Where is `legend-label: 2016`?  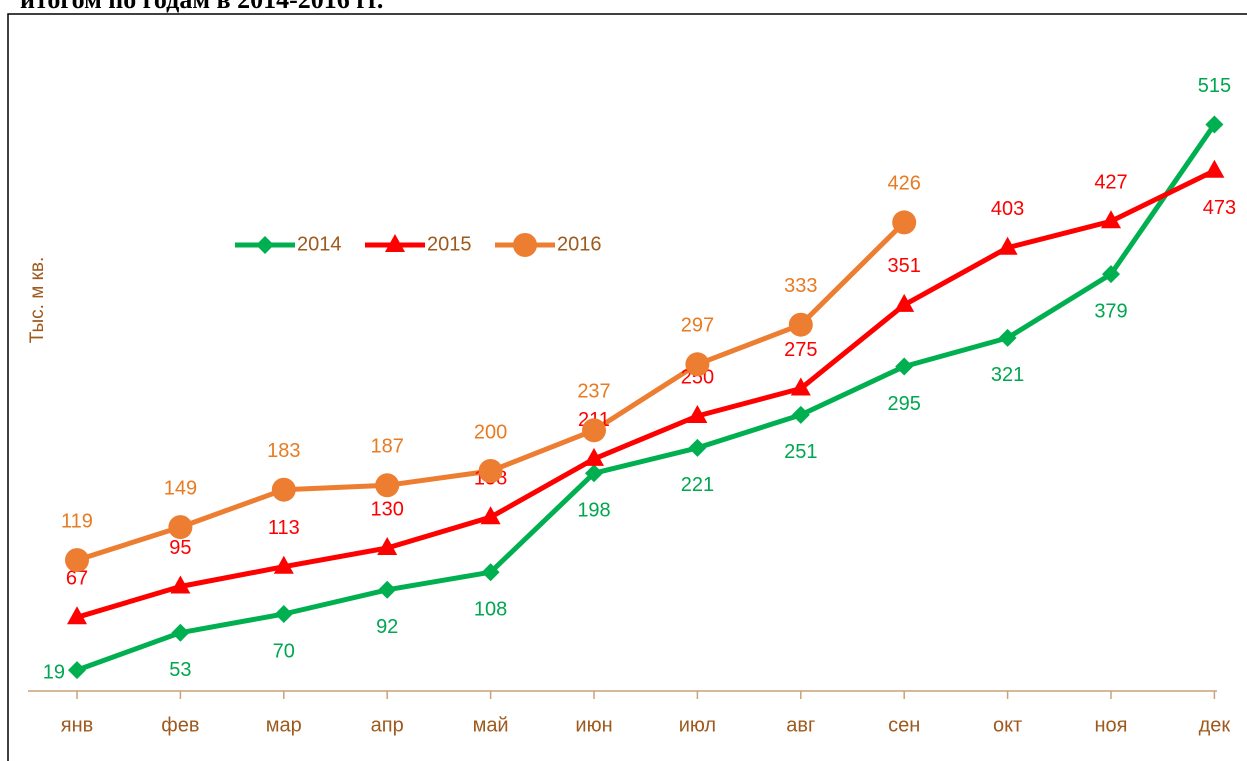
legend-label: 2016 is located at coordinates (579, 244).